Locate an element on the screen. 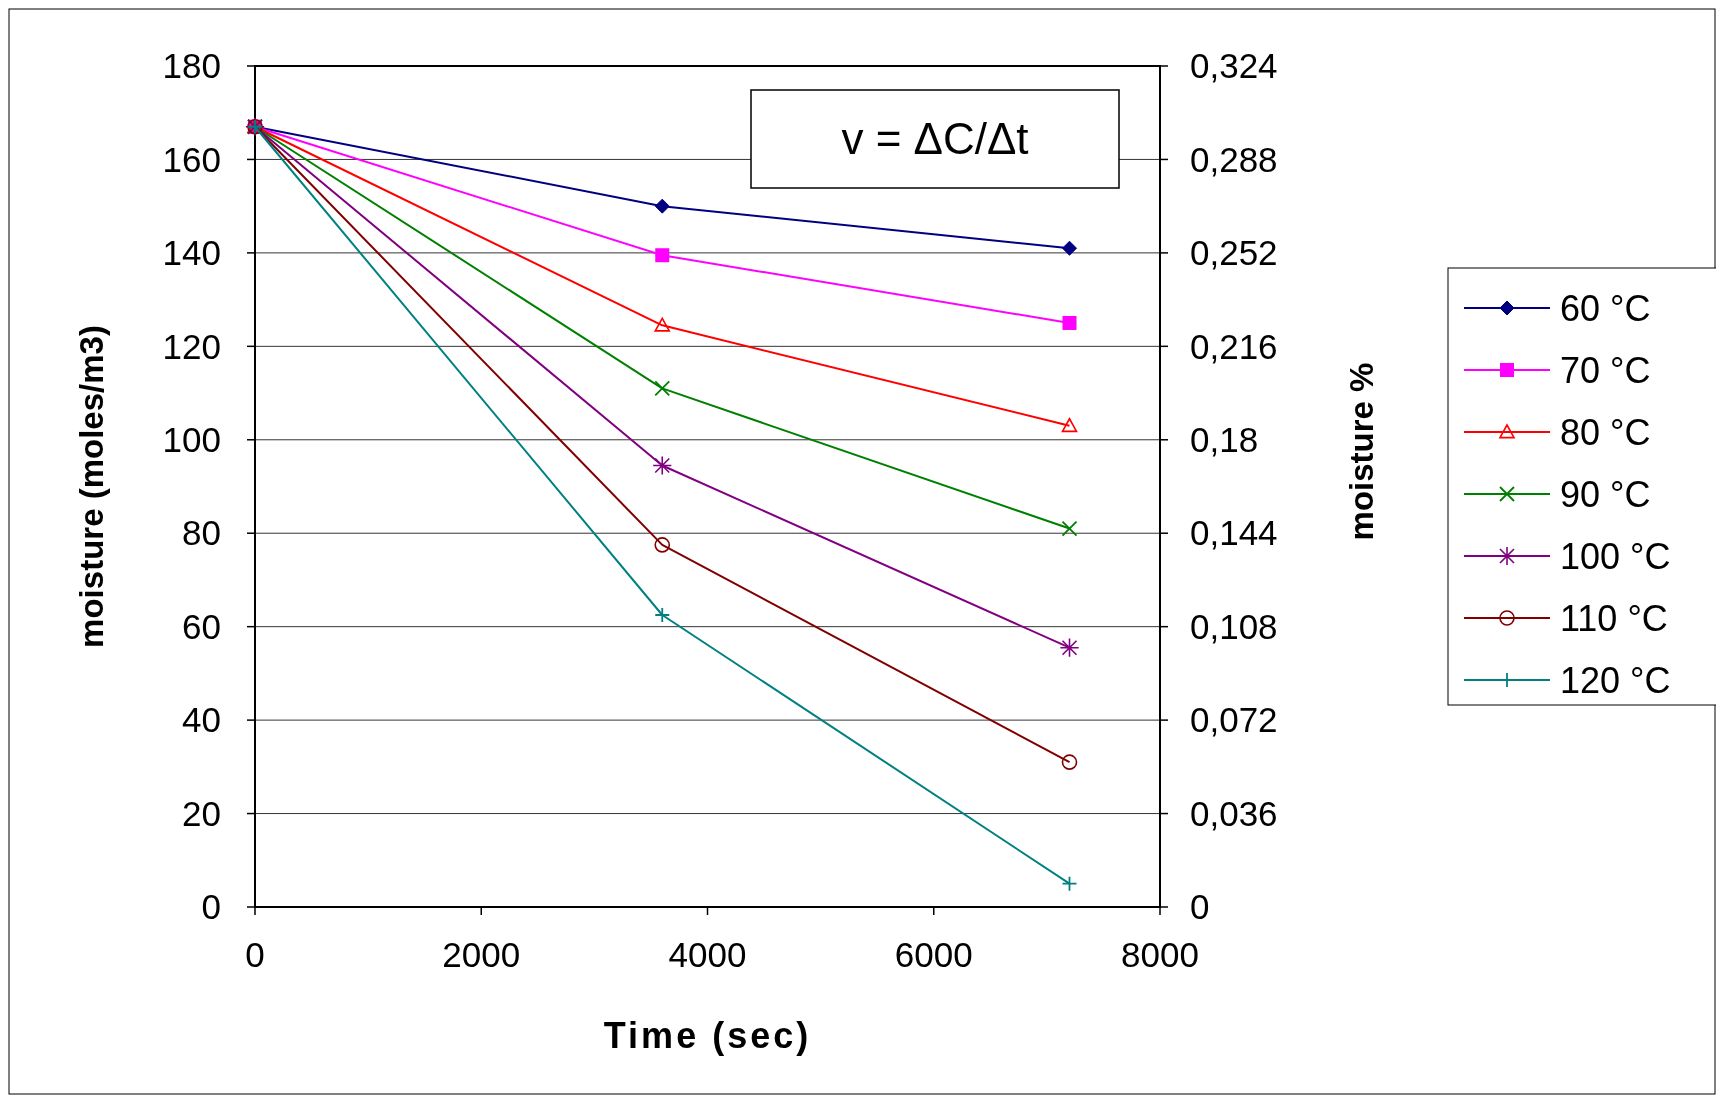 Image resolution: width=1724 pixels, height=1103 pixels. legend-label: 60 °C is located at coordinates (1605, 308).